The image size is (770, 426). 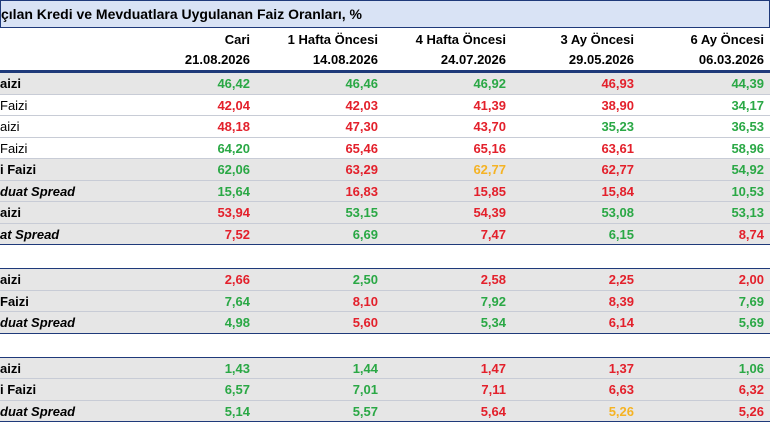 I want to click on rate-cell: 2,25, so click(x=621, y=279).